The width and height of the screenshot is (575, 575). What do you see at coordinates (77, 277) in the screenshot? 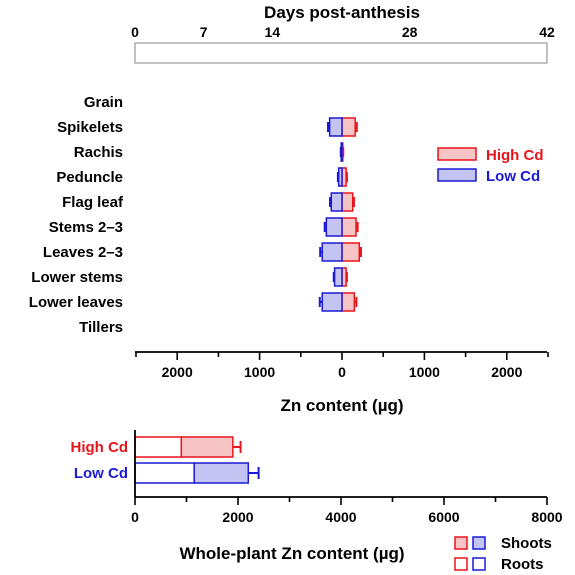
I see `category-label-lower-stems: Lower stems` at bounding box center [77, 277].